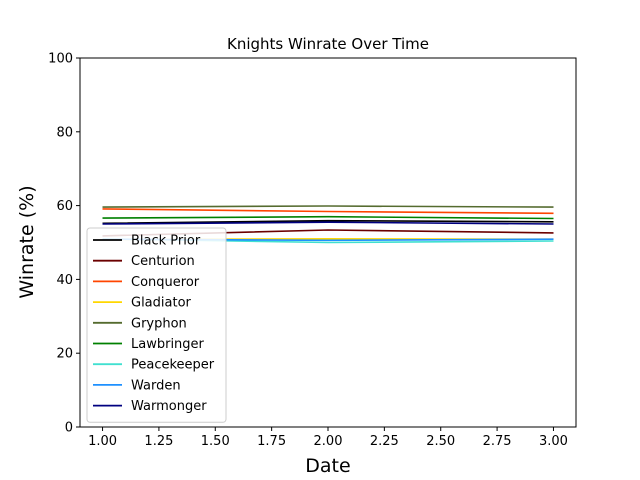 The height and width of the screenshot is (480, 640). Describe the element at coordinates (161, 303) in the screenshot. I see `legend-label-gladiator: Gladiator` at that location.